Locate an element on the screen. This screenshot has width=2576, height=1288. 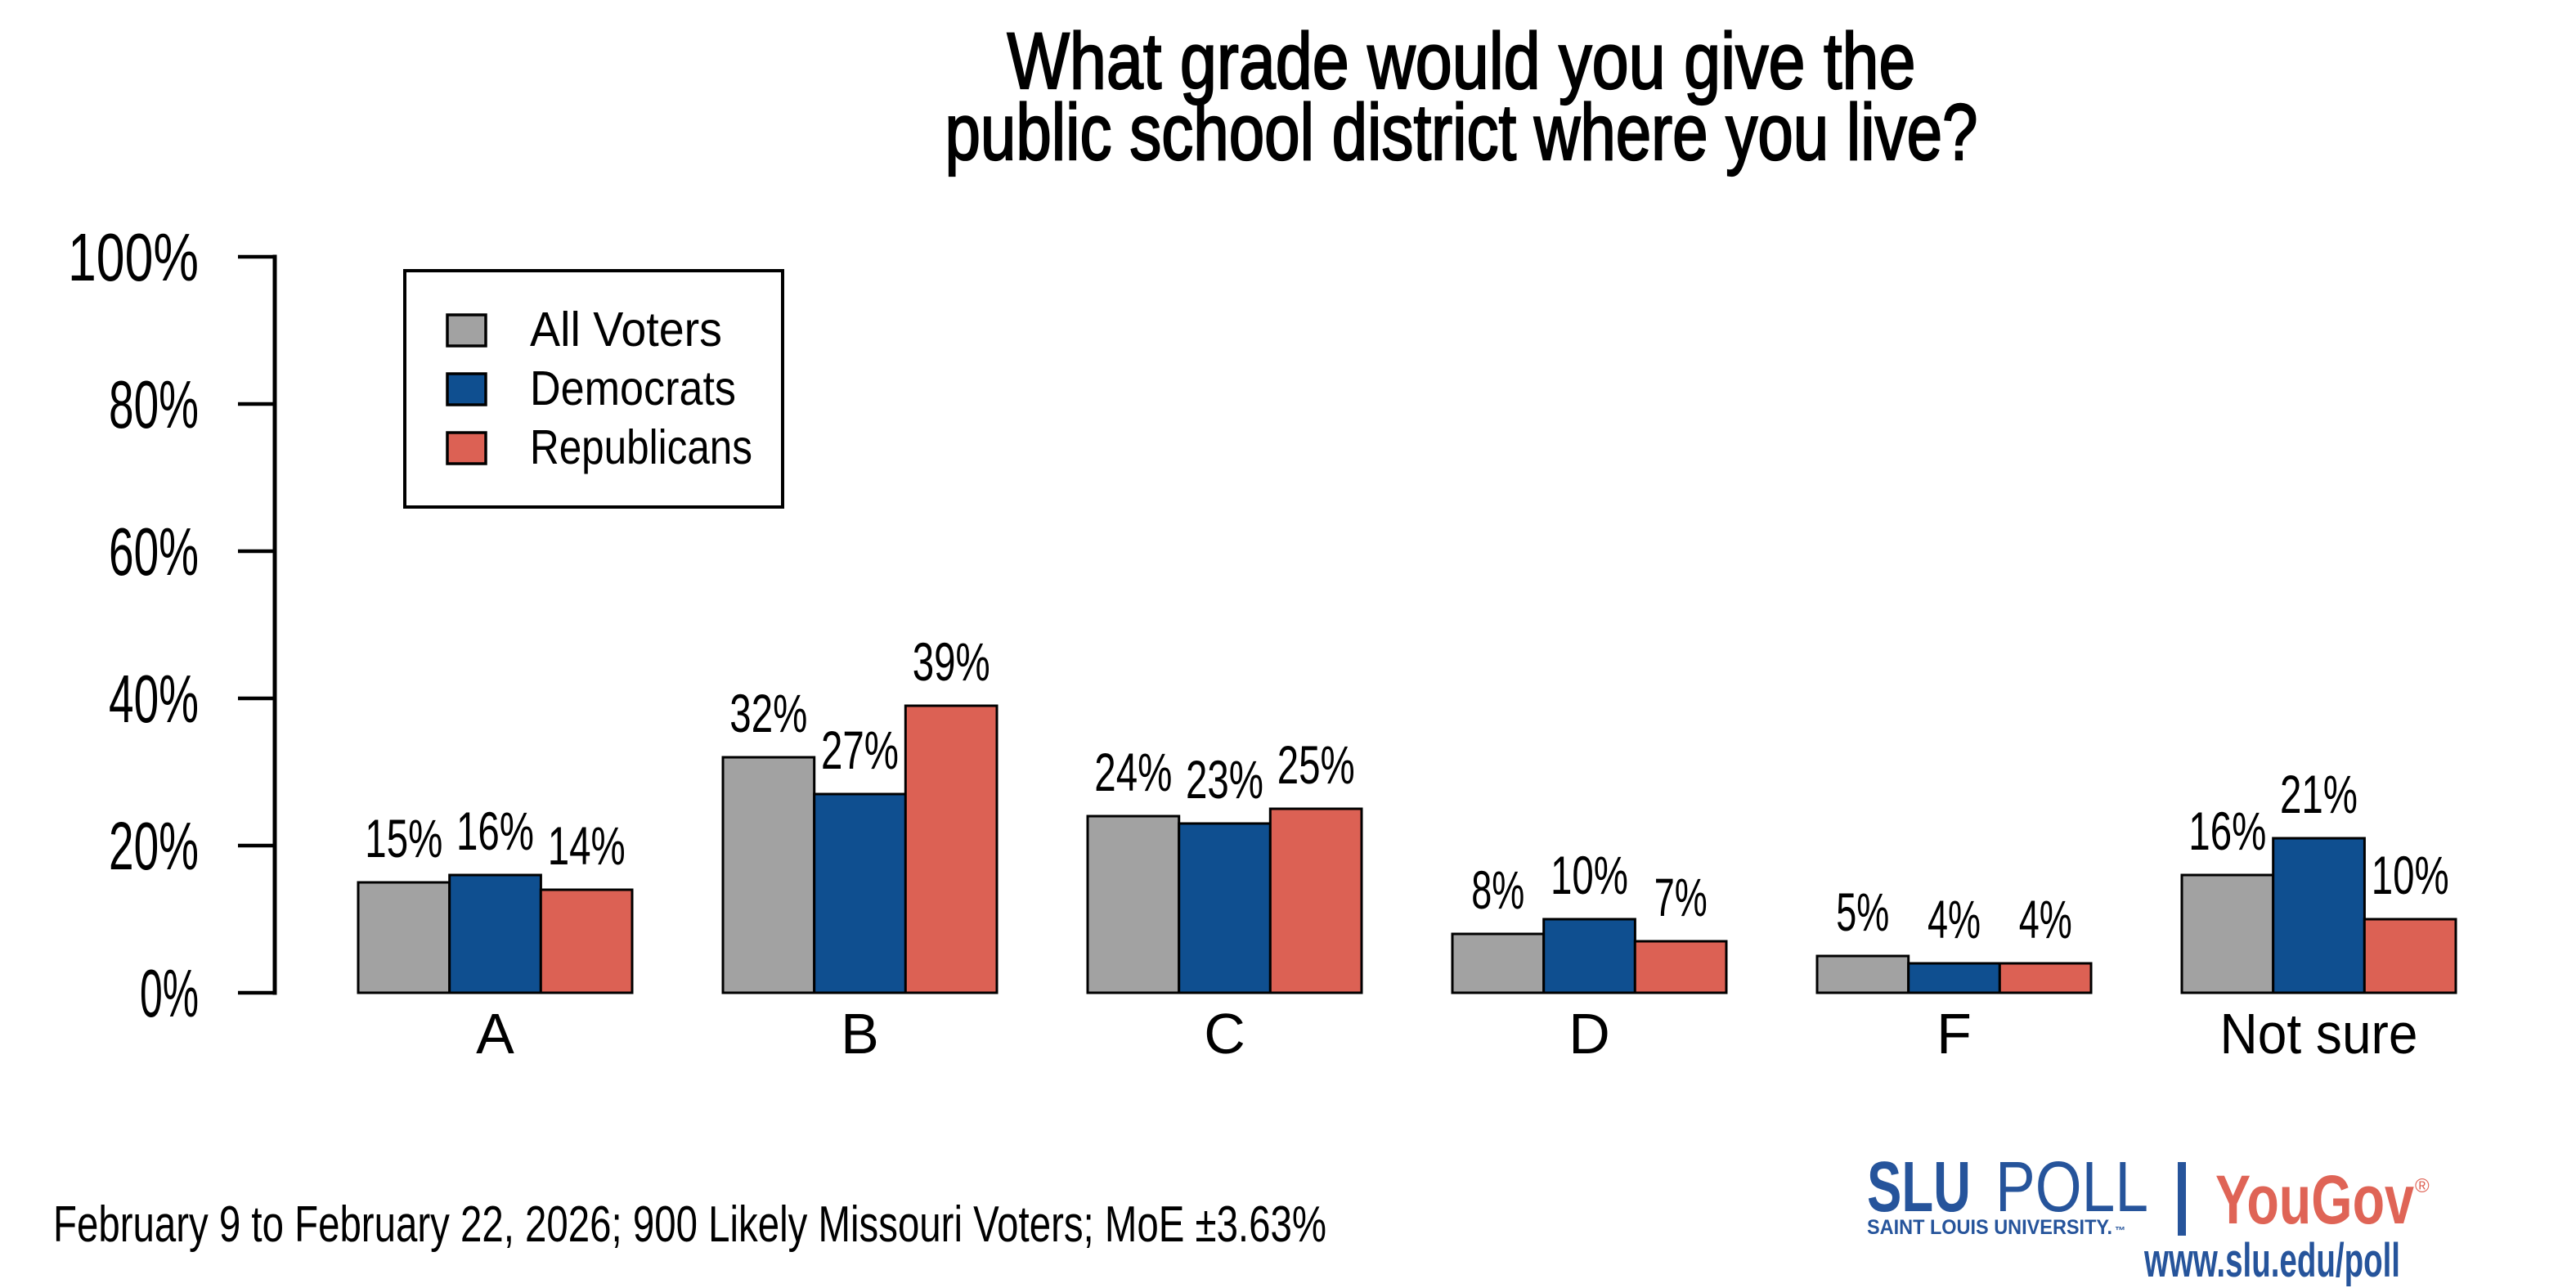
svg-text: ™ is located at coordinates (2120, 1230).